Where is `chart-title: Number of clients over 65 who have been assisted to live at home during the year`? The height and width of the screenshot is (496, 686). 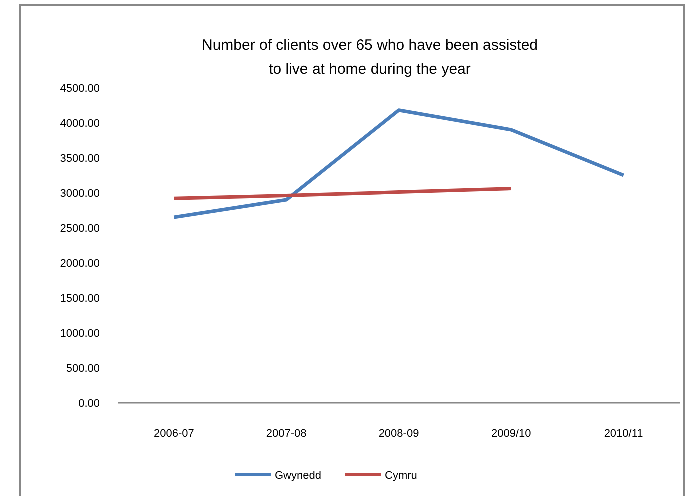 chart-title: Number of clients over 65 who have been assisted to live at home during the year is located at coordinates (370, 57).